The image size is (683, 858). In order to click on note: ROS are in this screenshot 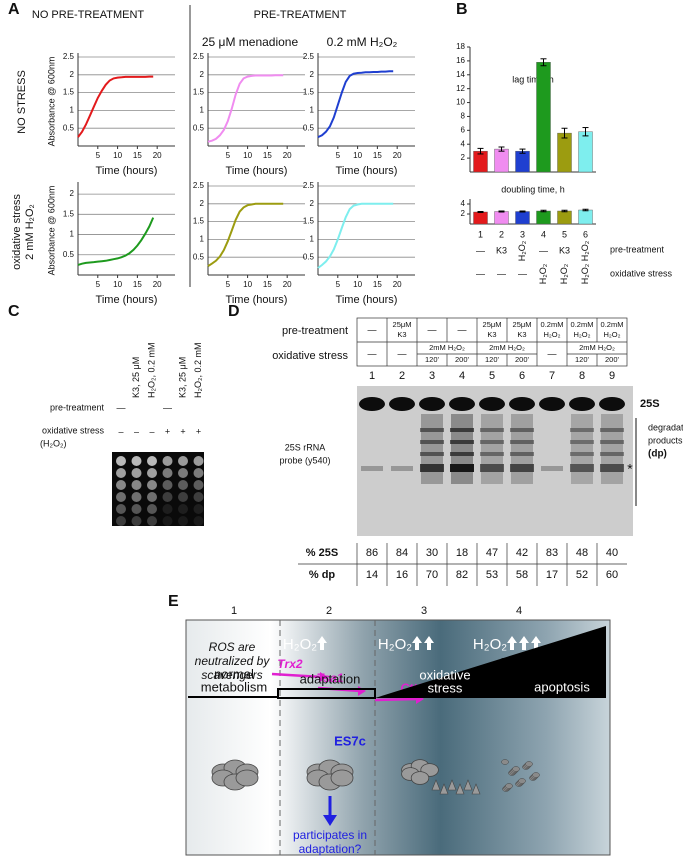, I will do `click(232, 647)`.